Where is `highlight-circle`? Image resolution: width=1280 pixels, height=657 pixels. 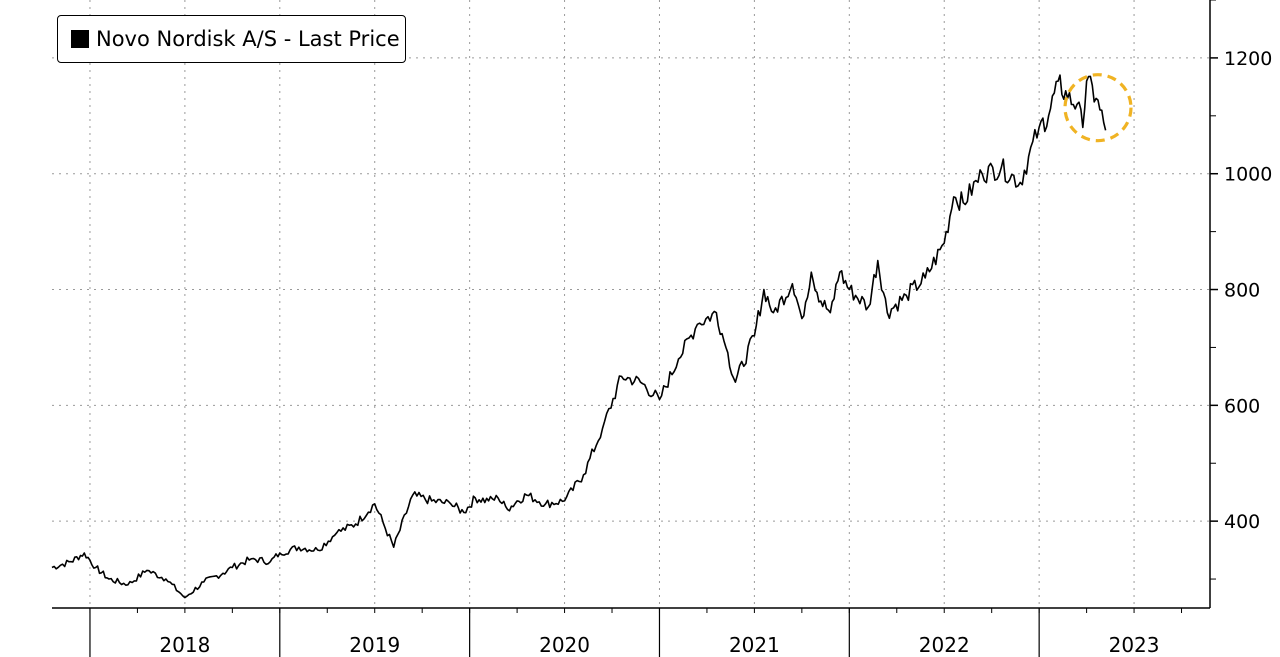
highlight-circle is located at coordinates (1098, 108).